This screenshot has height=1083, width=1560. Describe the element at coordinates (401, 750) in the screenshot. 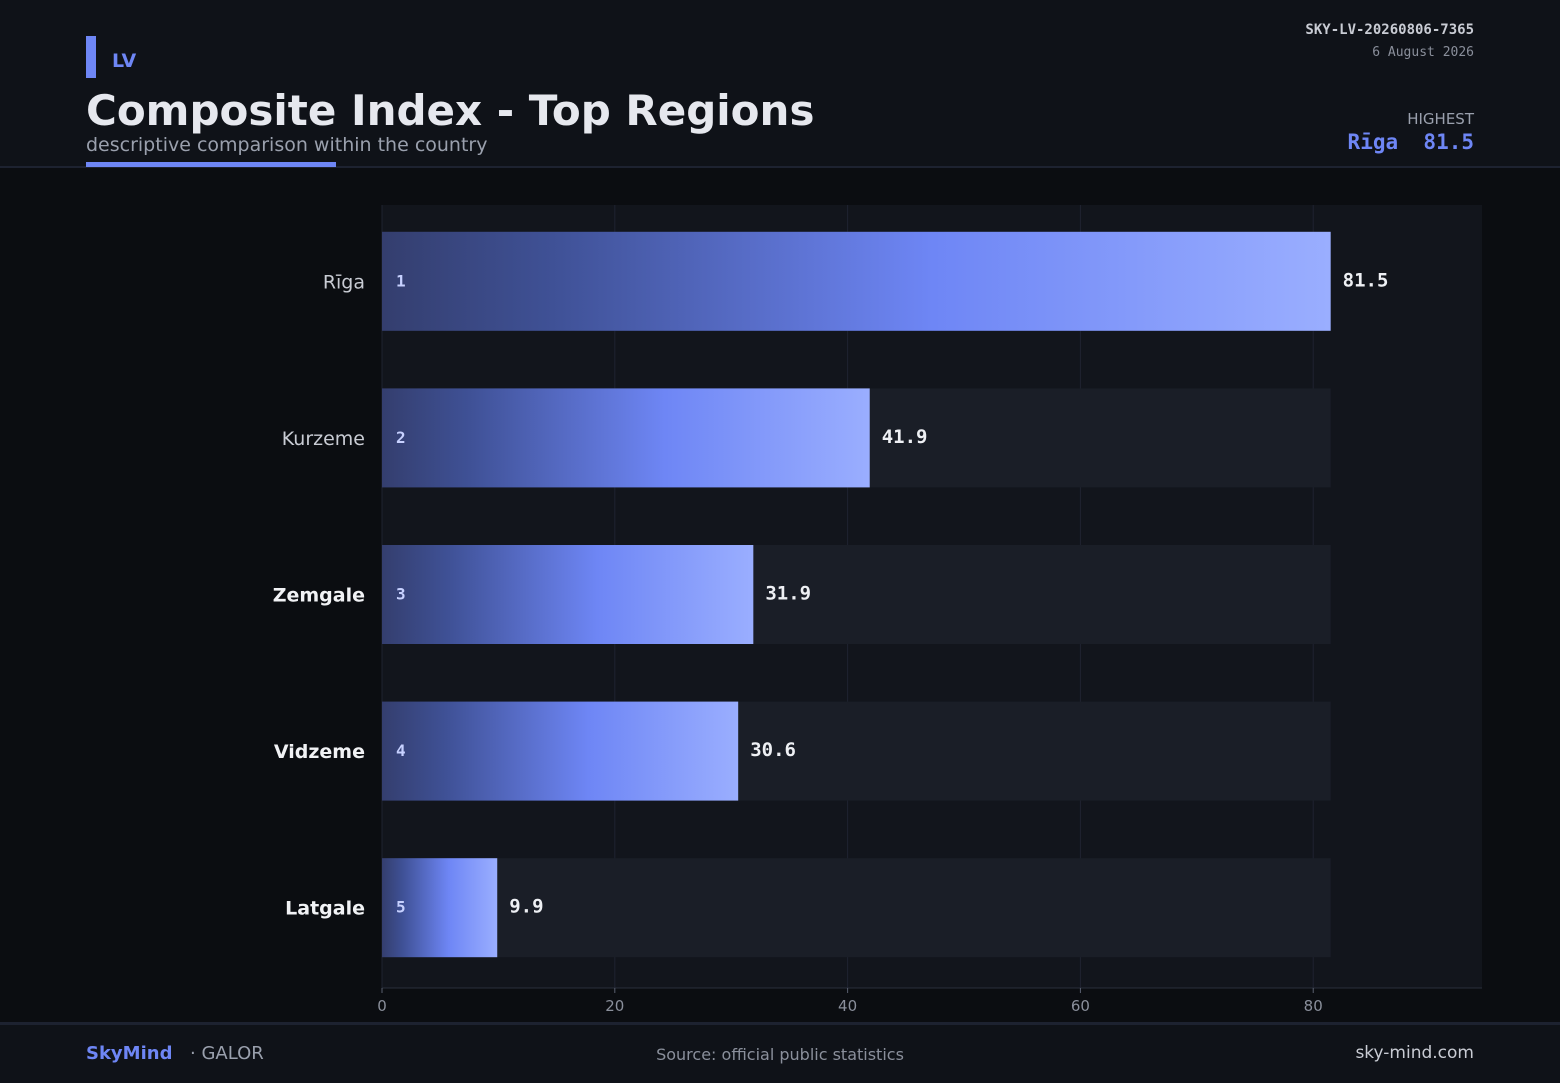

I see `rank-label: 4` at that location.